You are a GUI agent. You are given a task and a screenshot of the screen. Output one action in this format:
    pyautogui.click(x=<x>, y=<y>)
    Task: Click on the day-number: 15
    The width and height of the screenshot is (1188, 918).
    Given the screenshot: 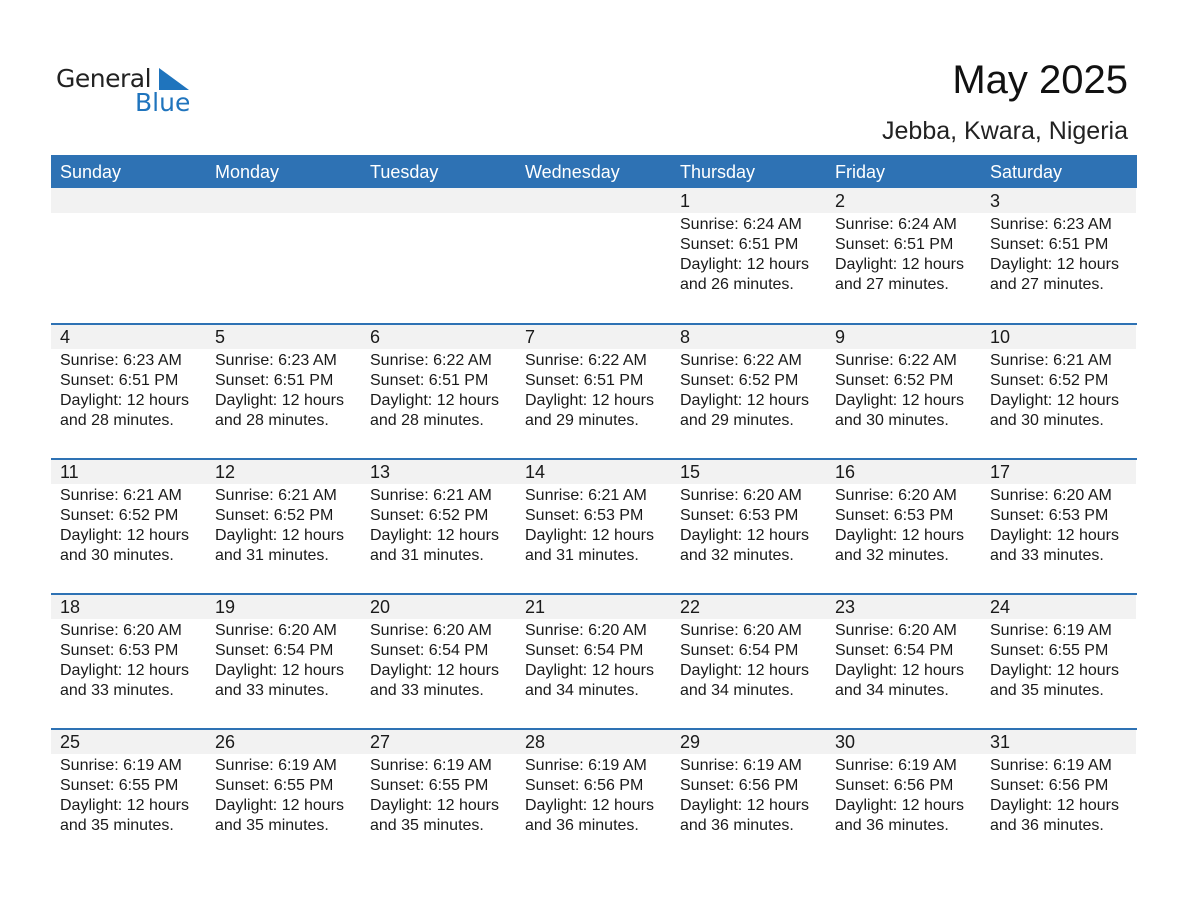 What is the action you would take?
    pyautogui.click(x=748, y=472)
    